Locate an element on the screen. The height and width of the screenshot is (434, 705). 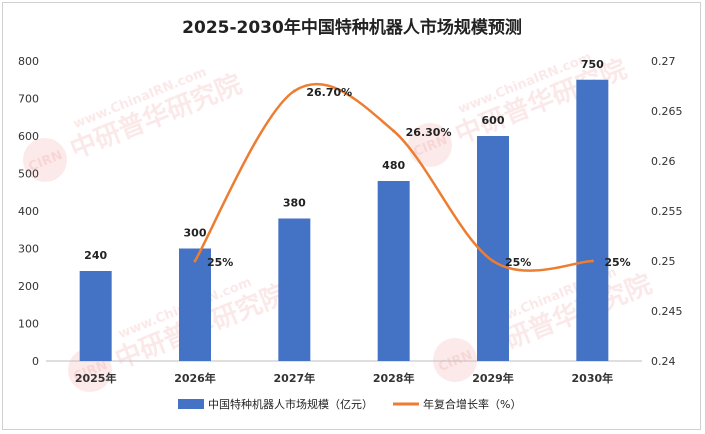
y-left-tick-label: 100 is located at coordinates (28, 324).